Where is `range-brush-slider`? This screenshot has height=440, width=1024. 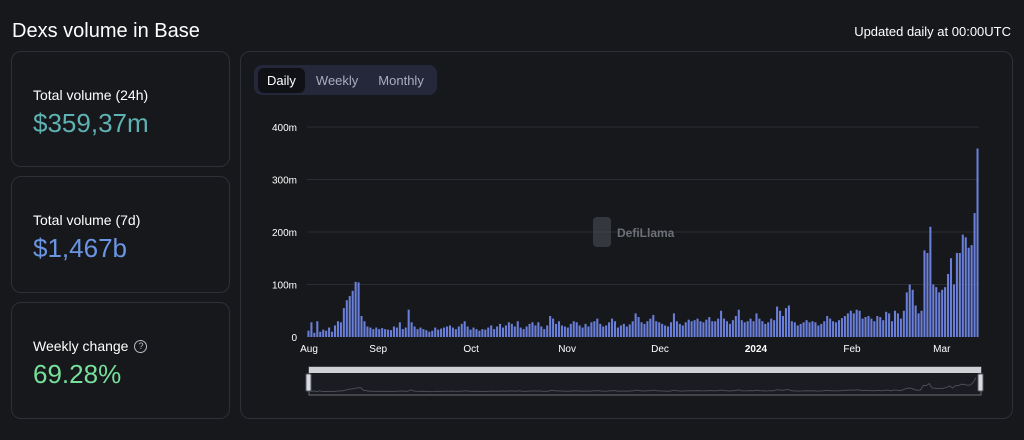
range-brush-slider is located at coordinates (645, 370).